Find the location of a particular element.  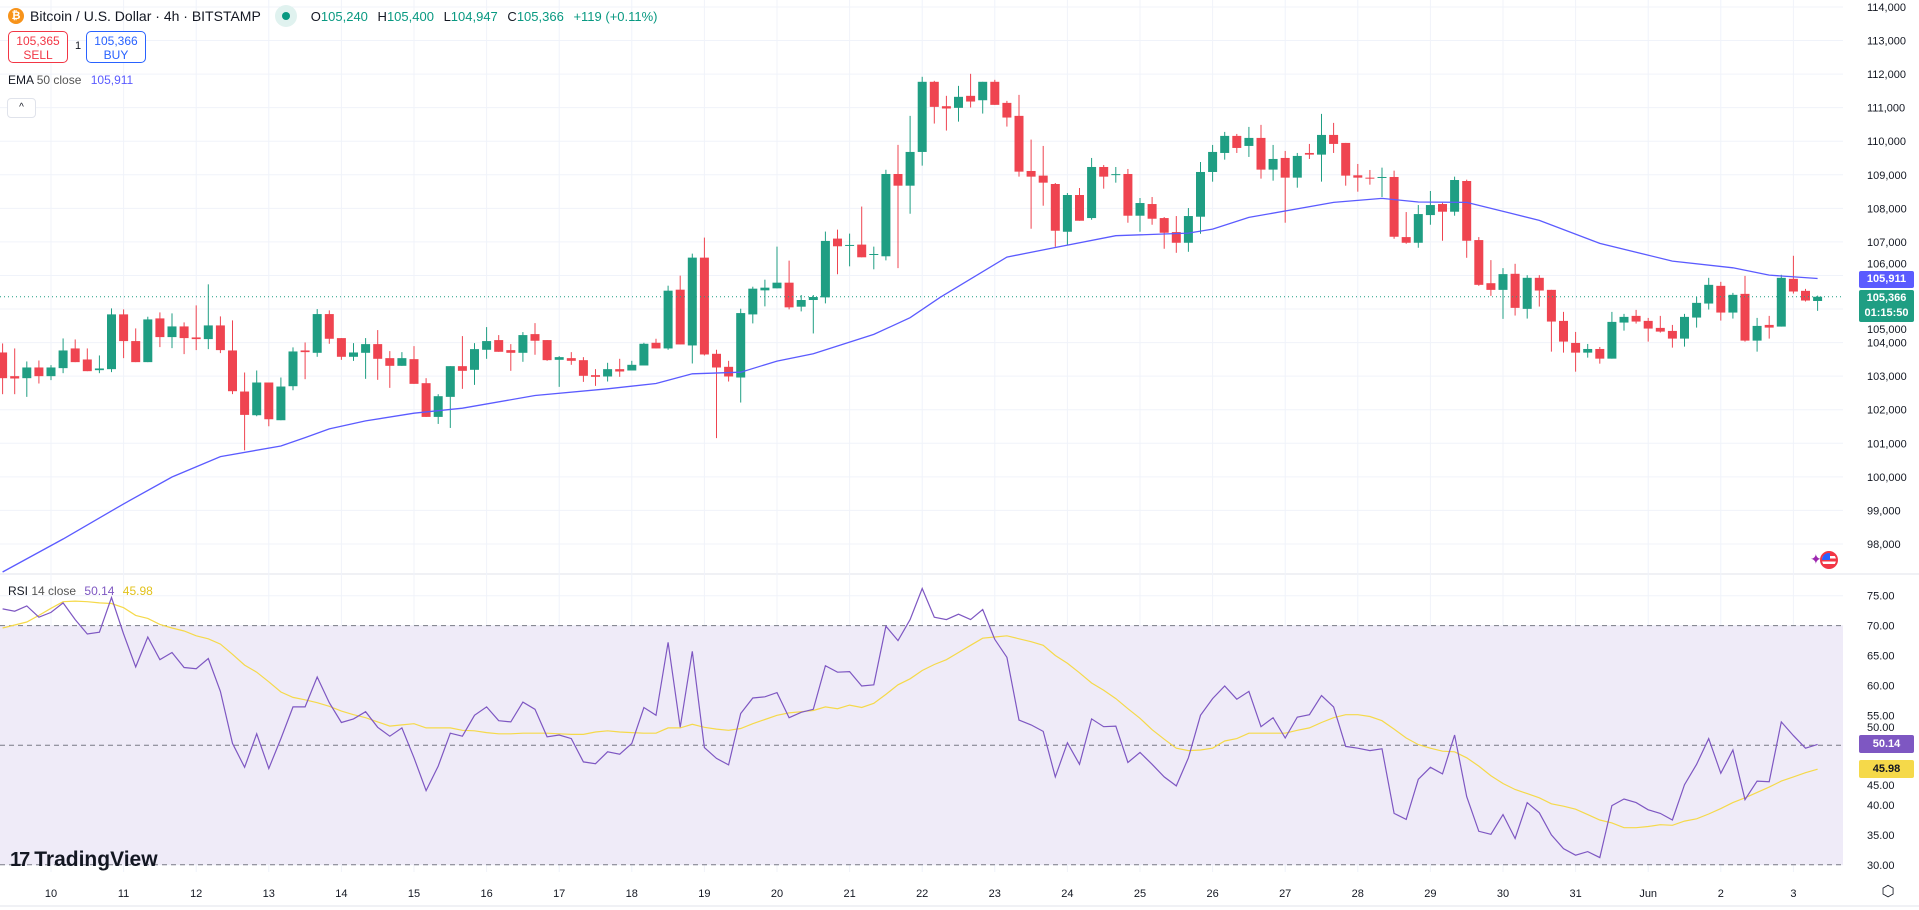

price-tick-label: 101,000 is located at coordinates (1887, 444).